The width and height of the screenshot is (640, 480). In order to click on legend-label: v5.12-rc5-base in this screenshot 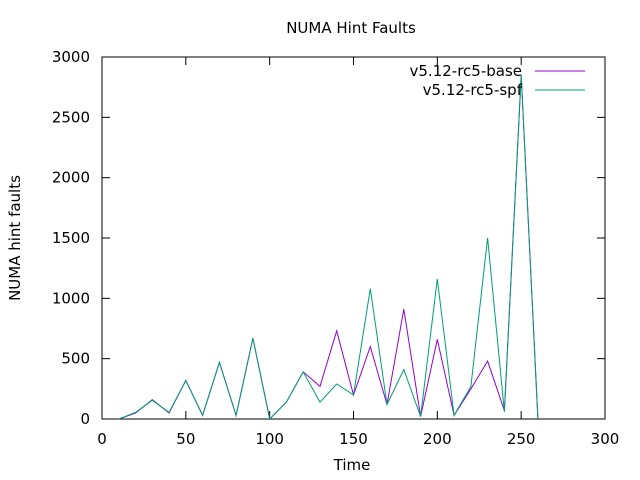, I will do `click(466, 71)`.